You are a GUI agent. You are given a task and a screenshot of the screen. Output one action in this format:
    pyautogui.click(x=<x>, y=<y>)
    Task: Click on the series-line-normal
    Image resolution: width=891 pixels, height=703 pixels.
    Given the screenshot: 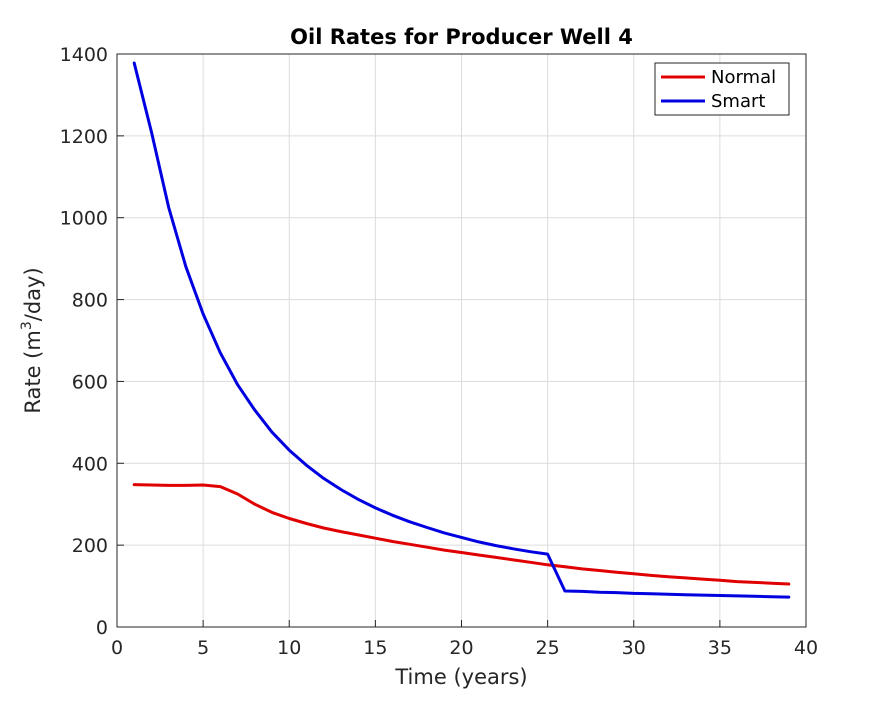 What is the action you would take?
    pyautogui.click(x=461, y=534)
    